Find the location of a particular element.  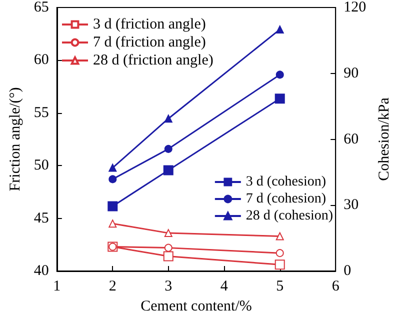

legend-label: 28 d (friction angle) is located at coordinates (153, 60).